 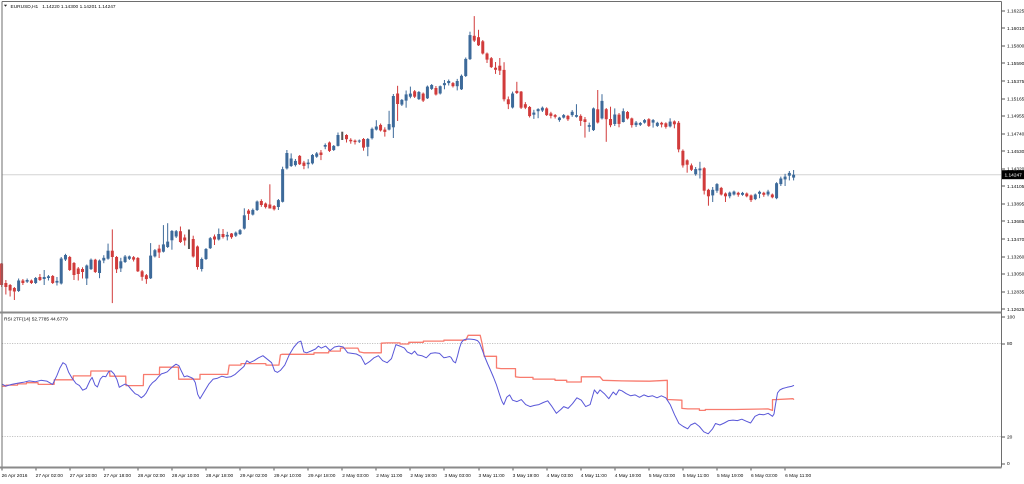 What do you see at coordinates (526, 476) in the screenshot?
I see `svg-text: 3 May 19:00` at bounding box center [526, 476].